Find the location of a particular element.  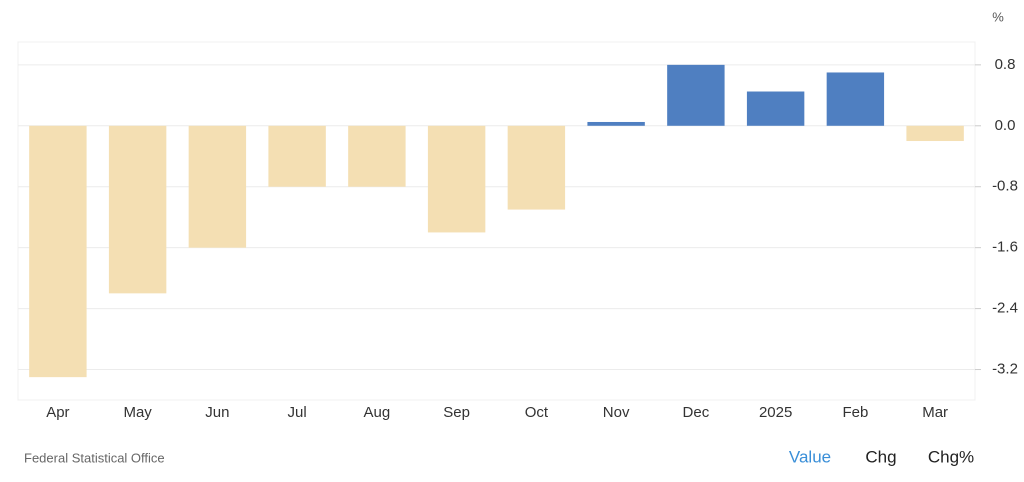

x-tick-label: Sep is located at coordinates (456, 412).